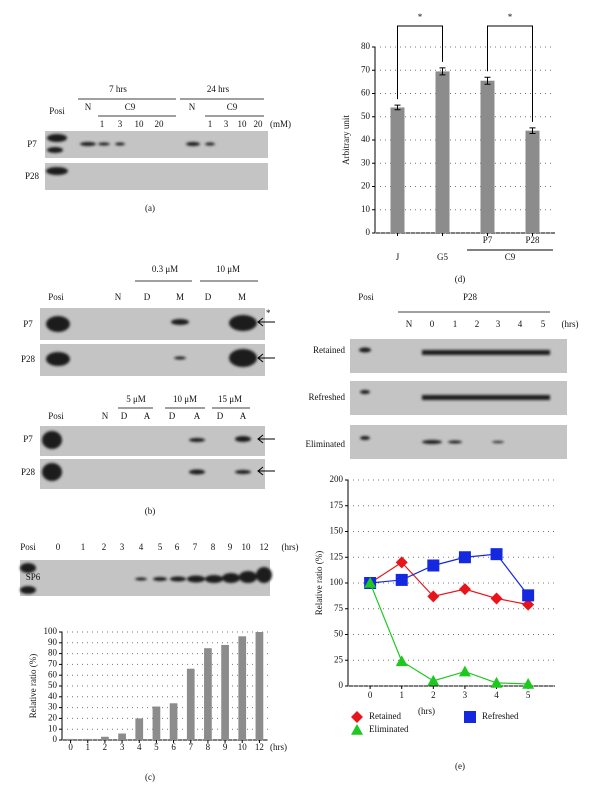 The height and width of the screenshot is (797, 600). Describe the element at coordinates (500, 716) in the screenshot. I see `legend-label: Refreshed` at that location.